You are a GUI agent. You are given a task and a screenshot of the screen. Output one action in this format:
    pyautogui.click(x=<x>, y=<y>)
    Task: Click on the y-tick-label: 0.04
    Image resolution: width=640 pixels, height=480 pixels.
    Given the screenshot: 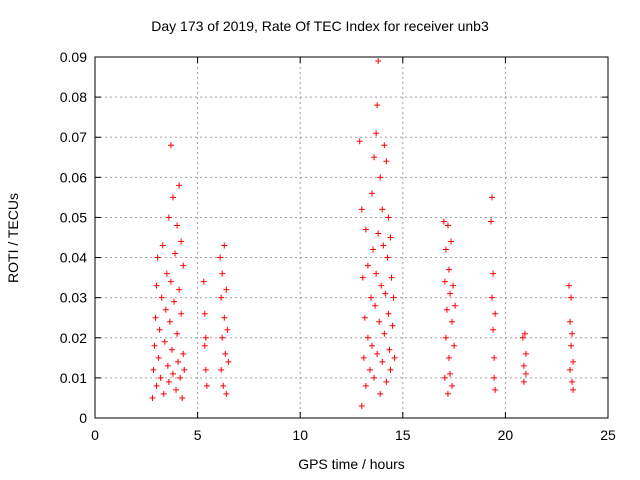 What is the action you would take?
    pyautogui.click(x=73, y=258)
    